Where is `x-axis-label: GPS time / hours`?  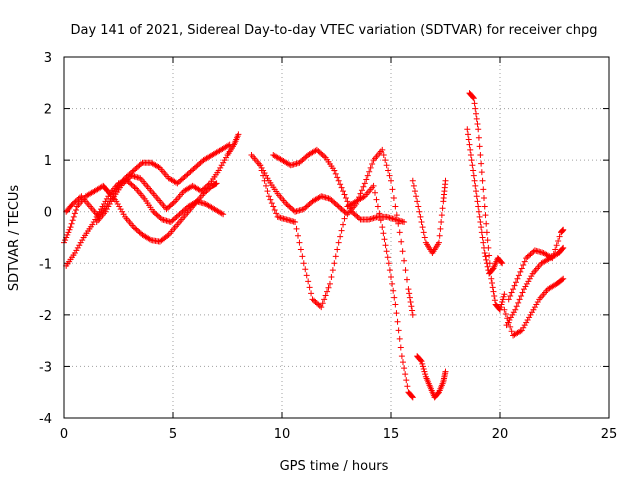
x-axis-label: GPS time / hours is located at coordinates (334, 466).